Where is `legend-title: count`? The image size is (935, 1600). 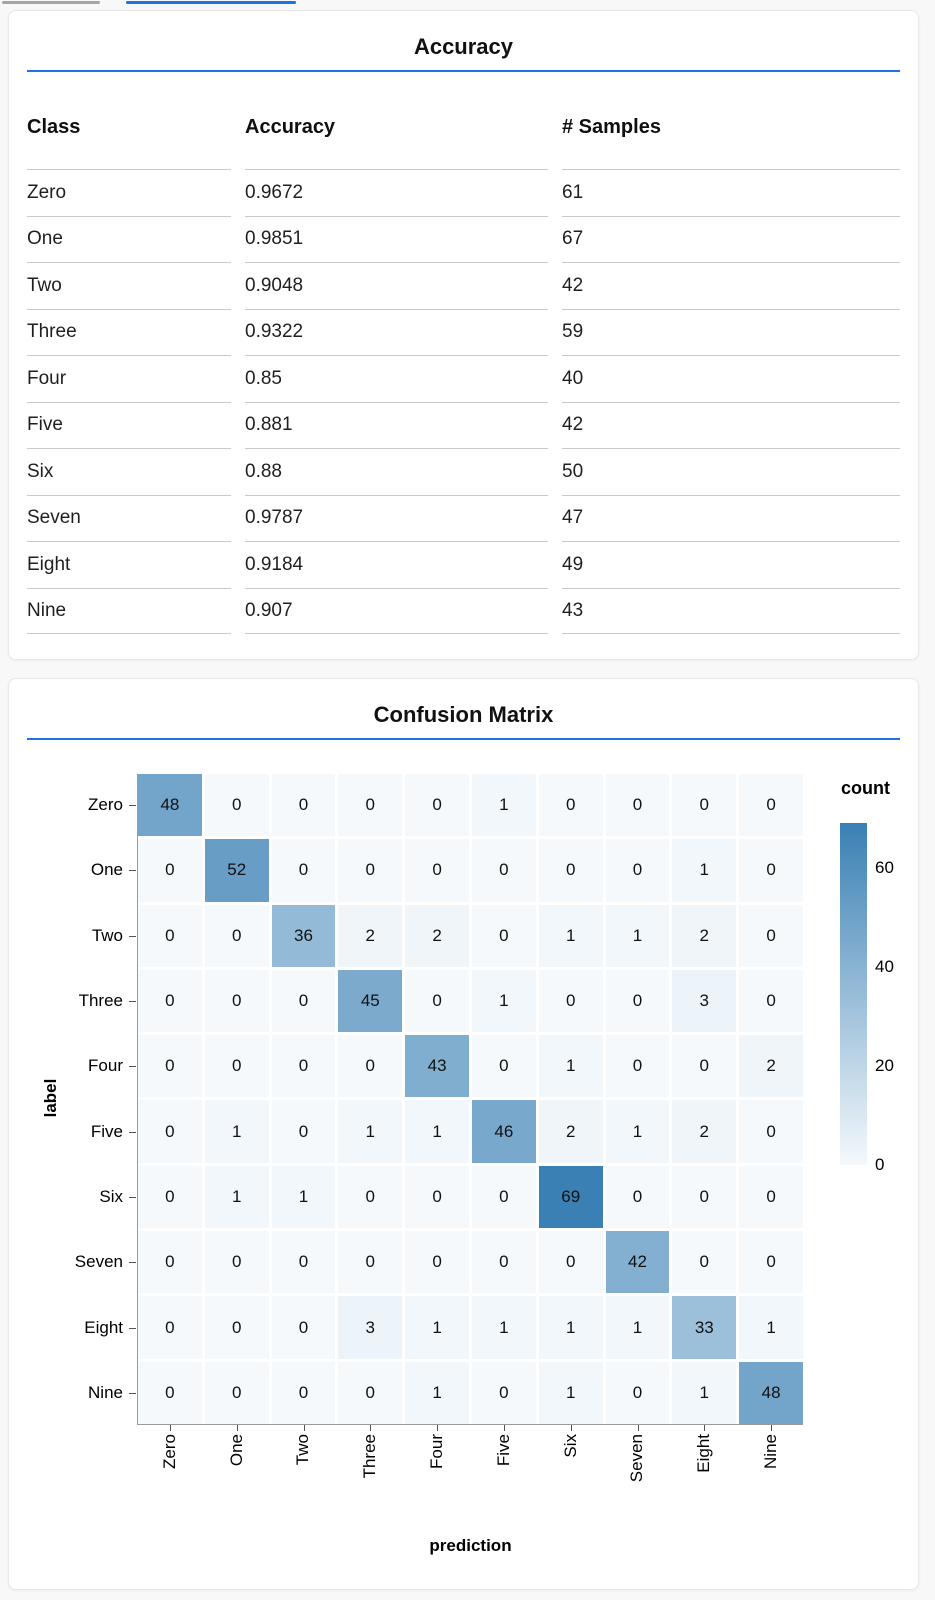
legend-title: count is located at coordinates (865, 788).